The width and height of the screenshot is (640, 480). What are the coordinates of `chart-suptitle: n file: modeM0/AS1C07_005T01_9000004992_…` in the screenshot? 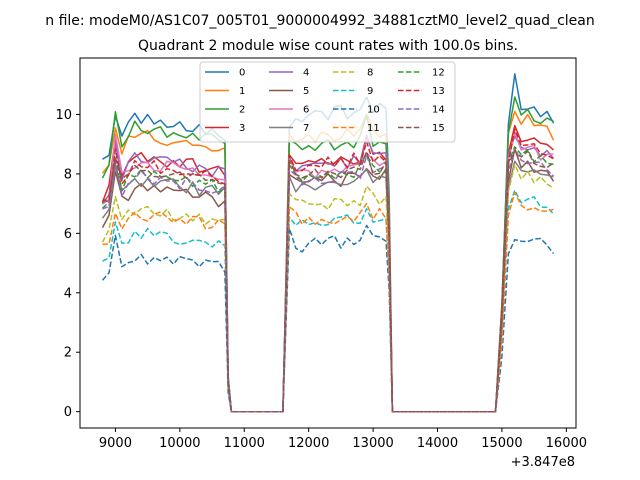 It's located at (319, 21).